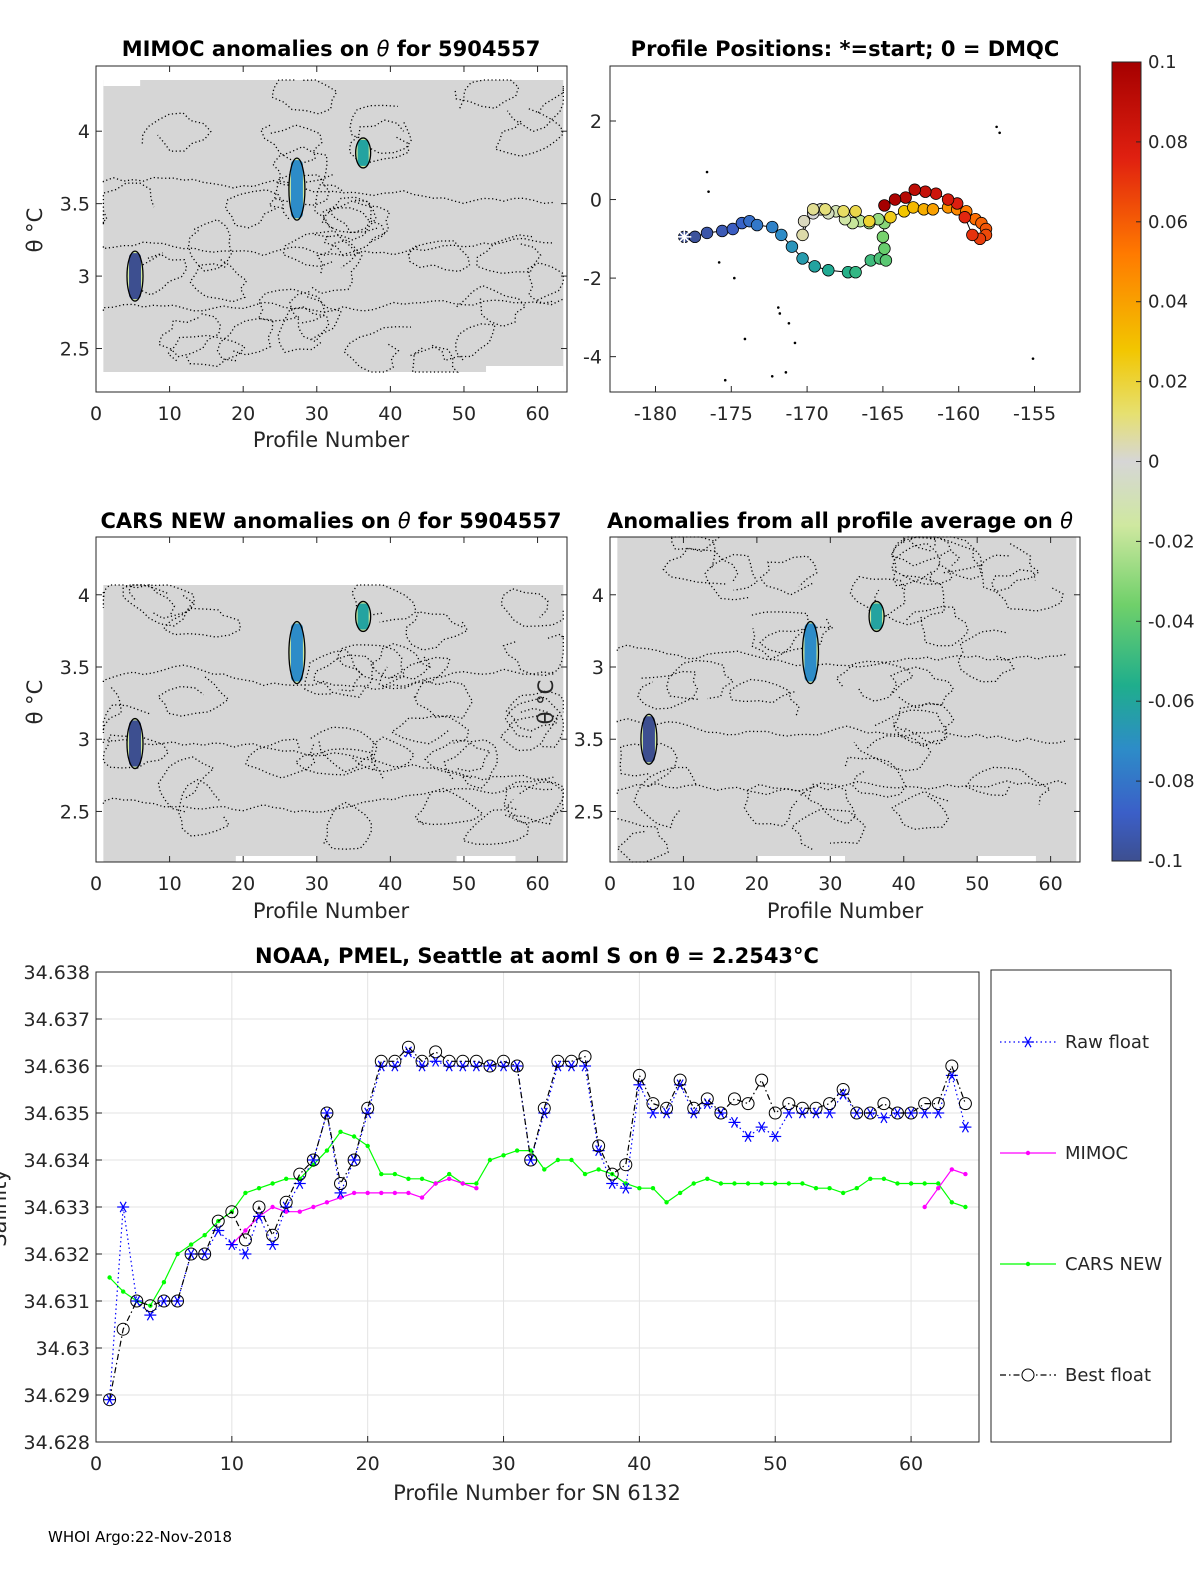  I want to click on anomaly-field, so click(333, 723).